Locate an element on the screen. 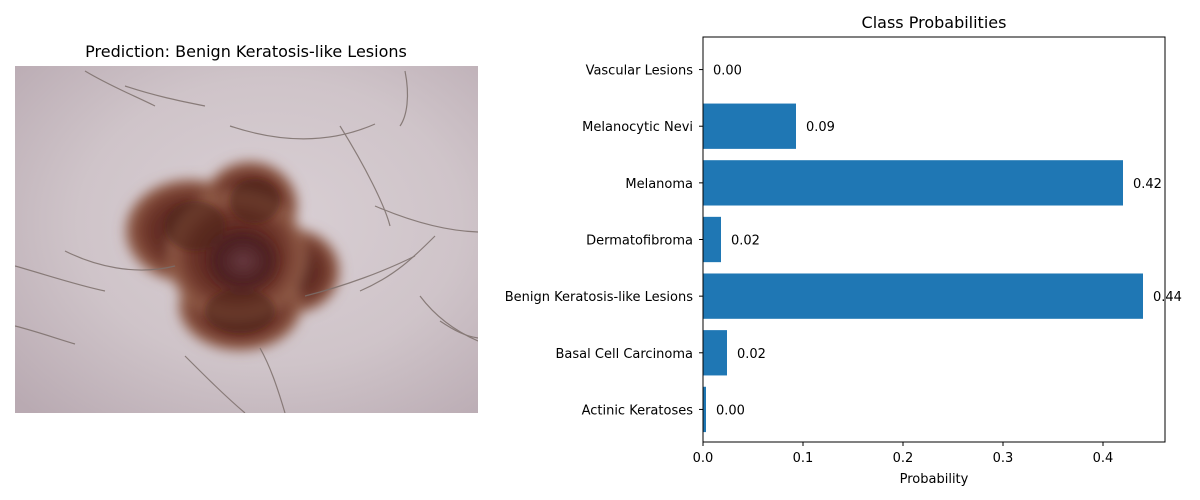 This screenshot has width=1200, height=500. value-label-melanocytic-nevi: 0.09 is located at coordinates (820, 127).